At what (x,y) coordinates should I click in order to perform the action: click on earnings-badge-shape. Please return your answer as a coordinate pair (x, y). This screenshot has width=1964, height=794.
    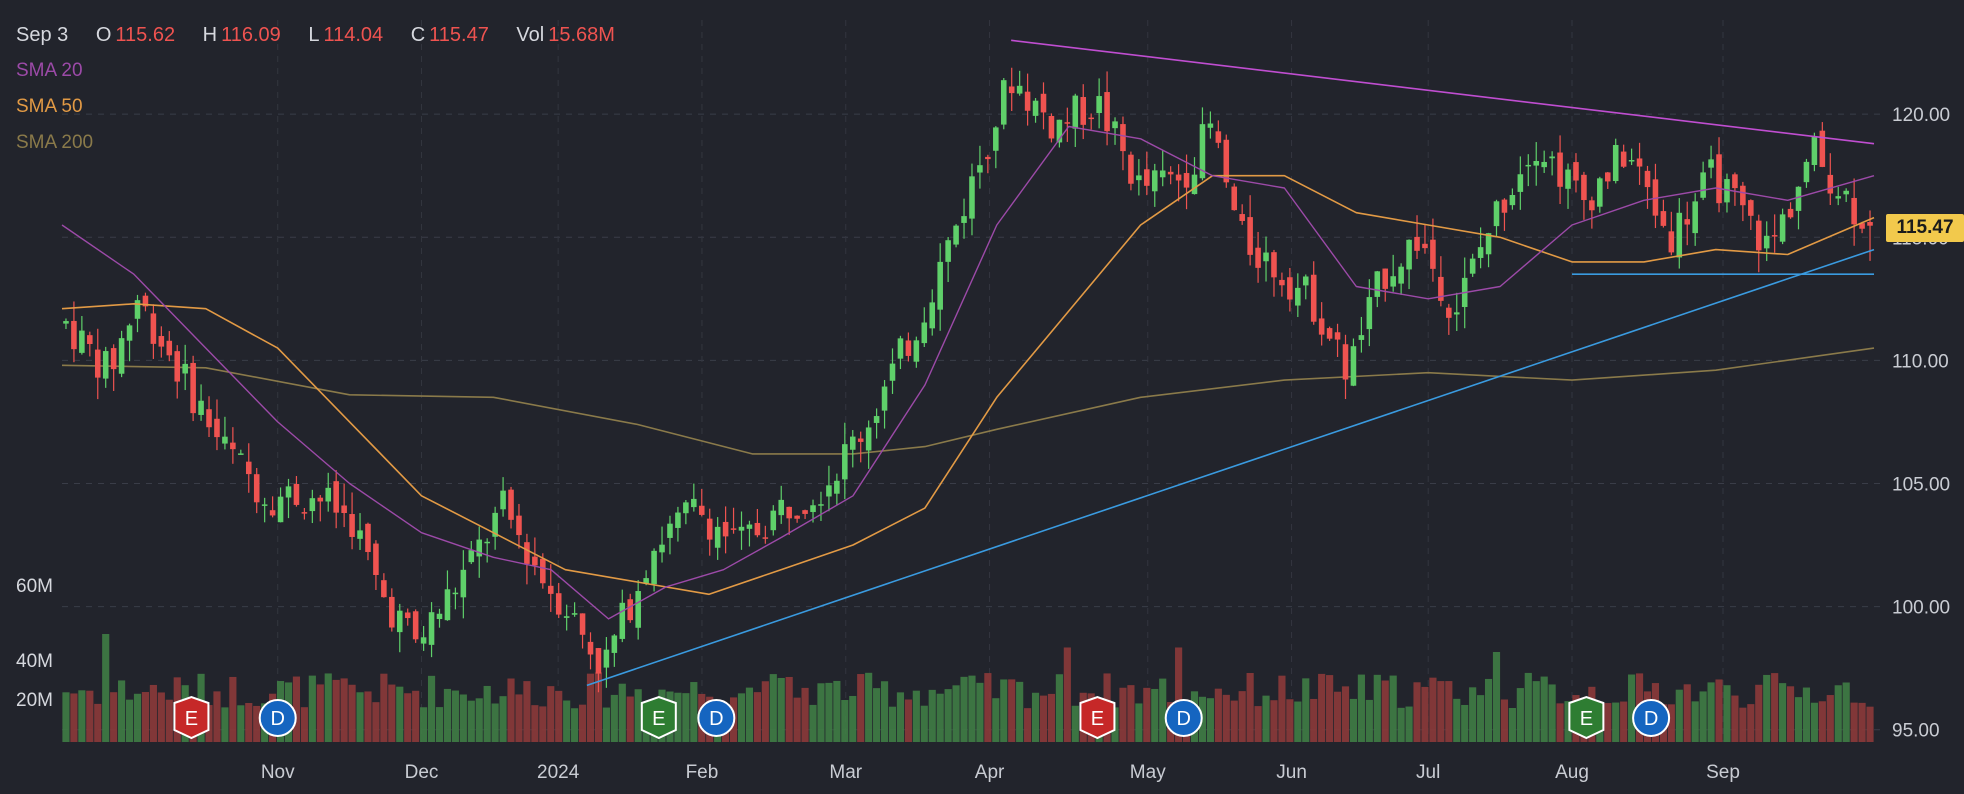
    Looking at the image, I should click on (191, 717).